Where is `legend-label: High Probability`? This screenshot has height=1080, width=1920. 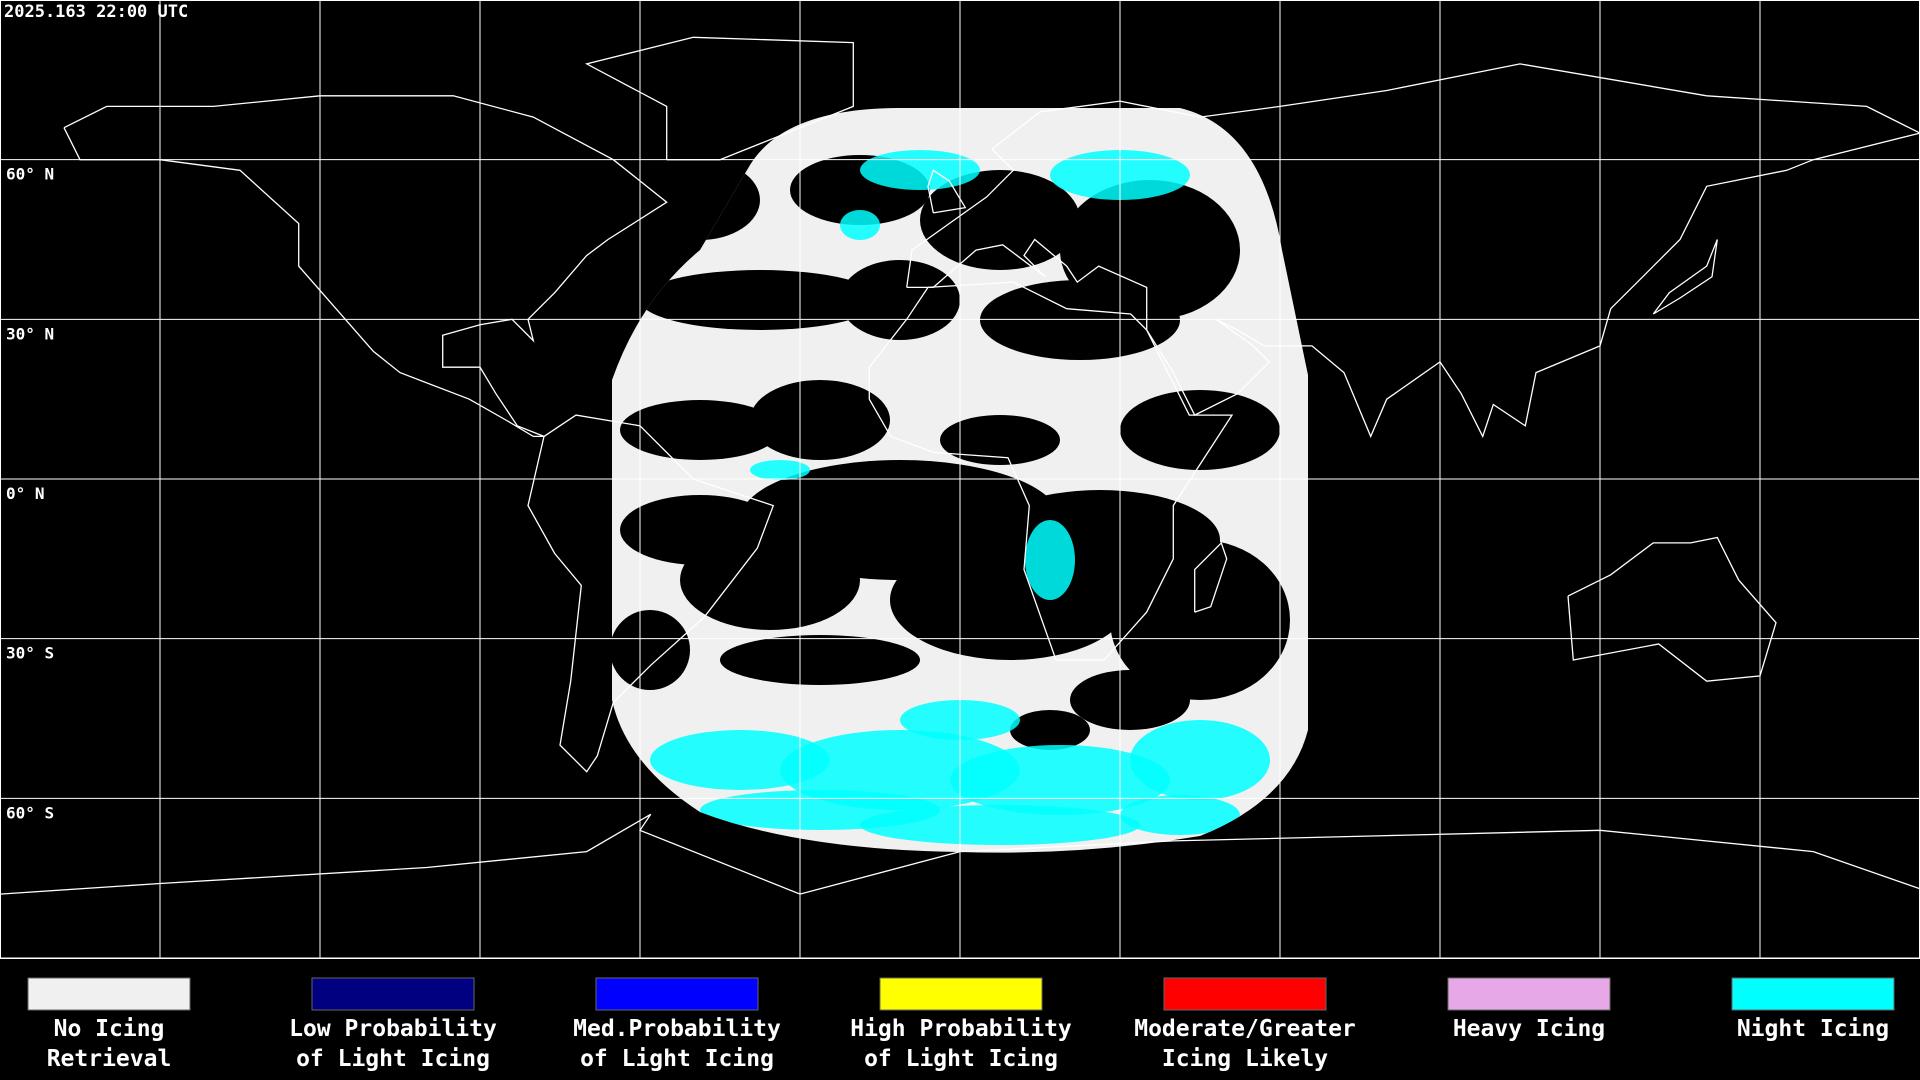 legend-label: High Probability is located at coordinates (961, 1029).